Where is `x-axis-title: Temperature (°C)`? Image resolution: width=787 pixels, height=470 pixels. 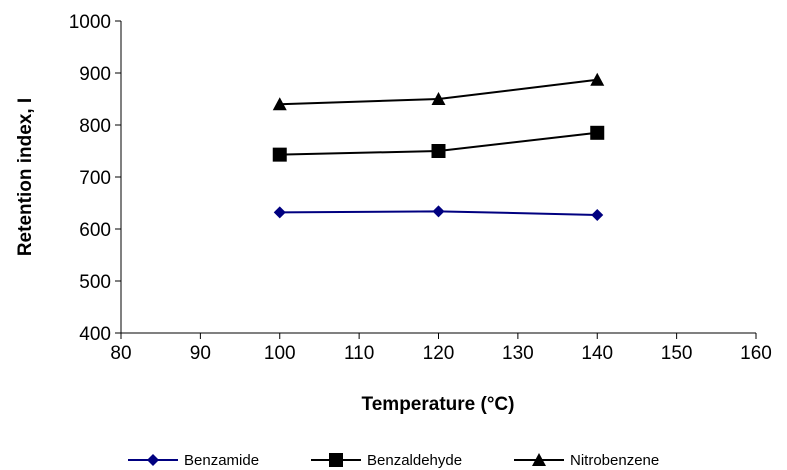 x-axis-title: Temperature (°C) is located at coordinates (438, 404).